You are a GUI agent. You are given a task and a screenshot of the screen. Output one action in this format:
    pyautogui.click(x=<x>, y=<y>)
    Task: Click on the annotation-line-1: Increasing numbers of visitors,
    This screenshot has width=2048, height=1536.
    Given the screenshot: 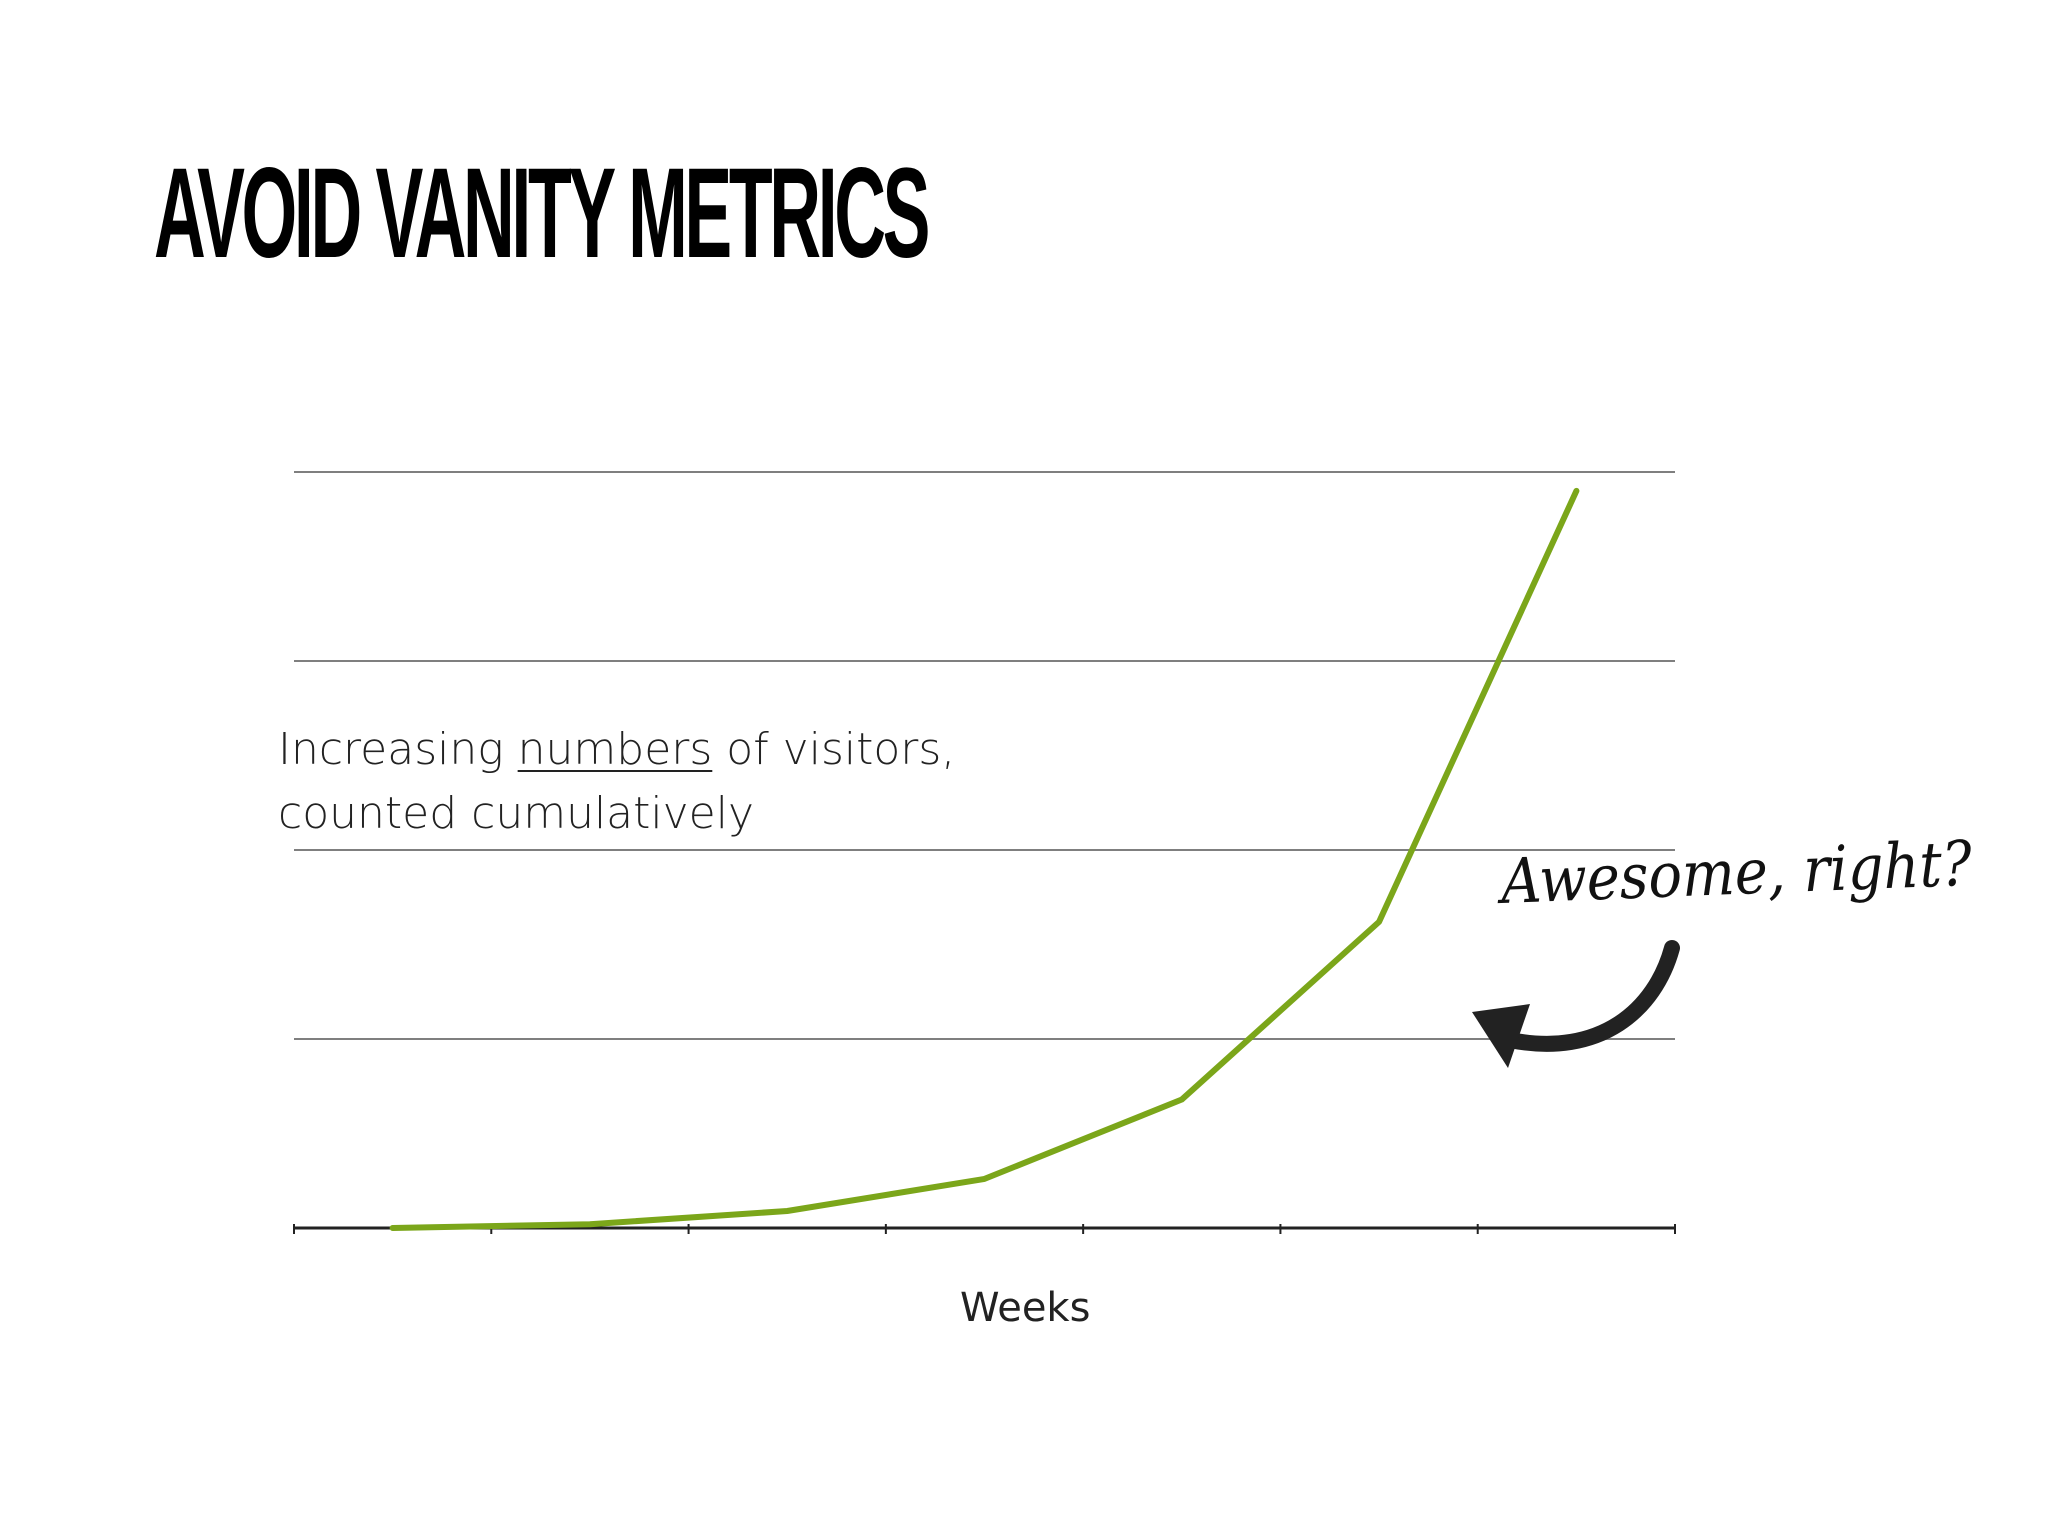 What is the action you would take?
    pyautogui.click(x=616, y=750)
    